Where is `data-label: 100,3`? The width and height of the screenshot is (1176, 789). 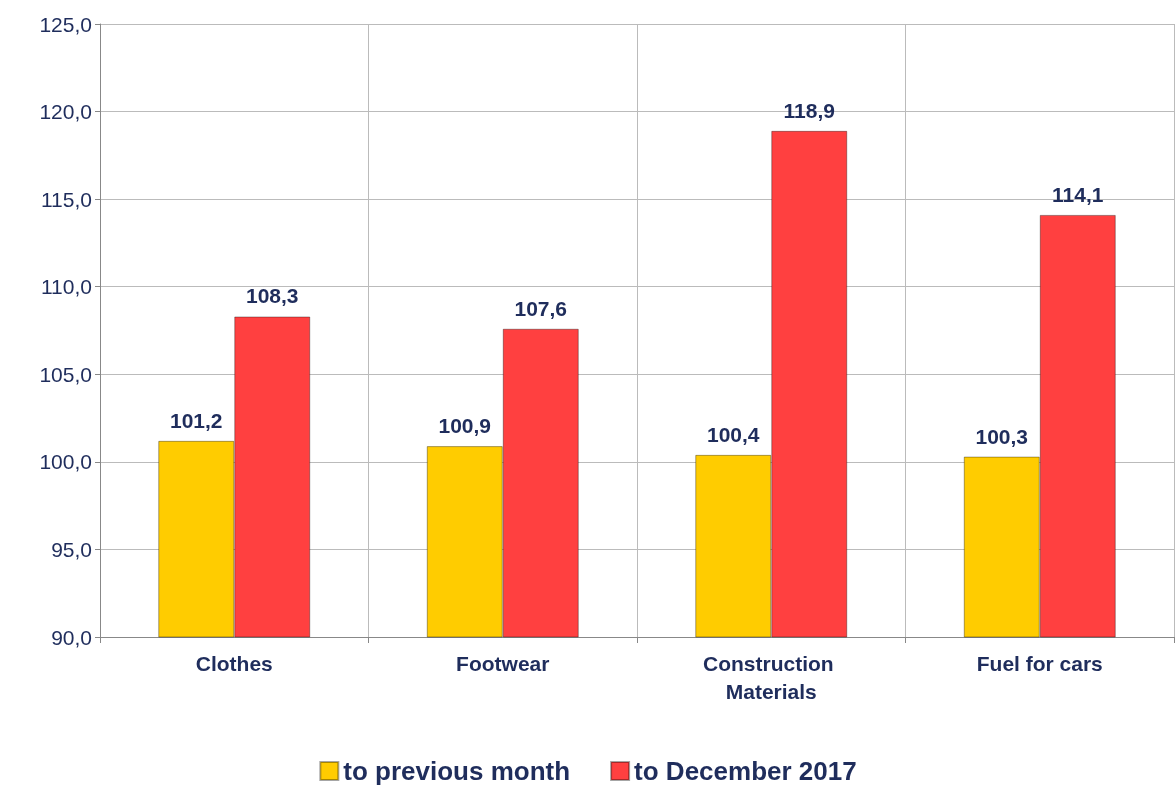 data-label: 100,3 is located at coordinates (1002, 436).